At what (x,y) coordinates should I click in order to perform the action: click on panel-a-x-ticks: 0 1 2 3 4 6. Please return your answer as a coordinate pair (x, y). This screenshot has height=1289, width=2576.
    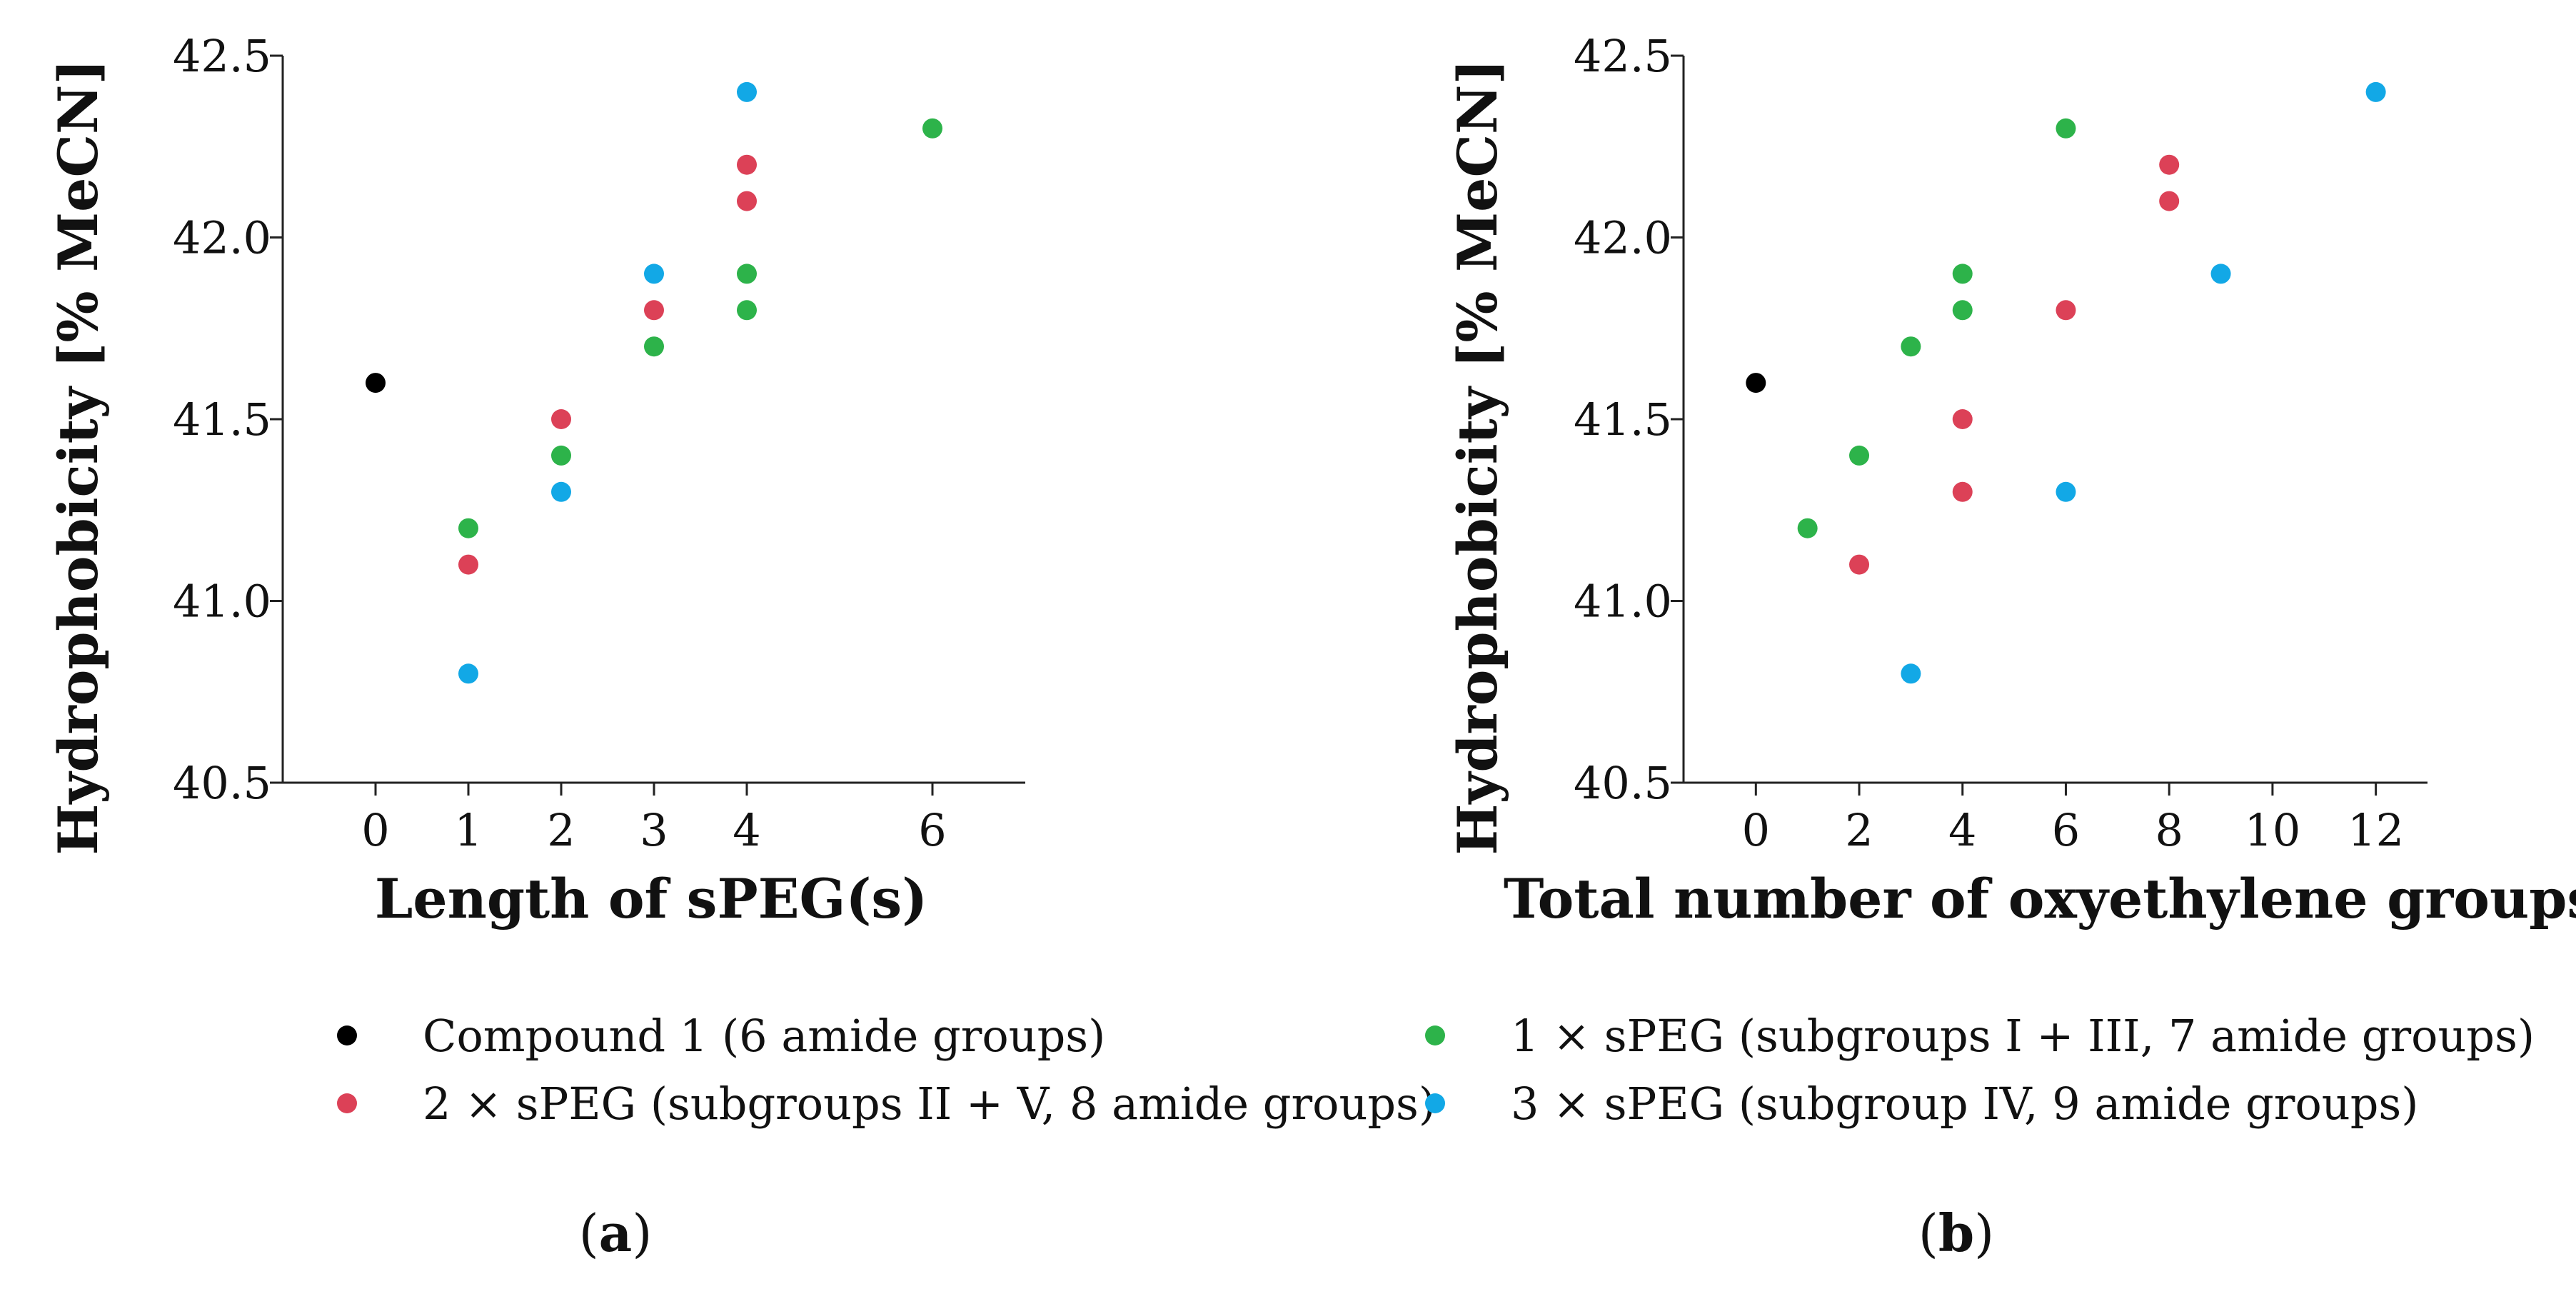
    Looking at the image, I should click on (654, 819).